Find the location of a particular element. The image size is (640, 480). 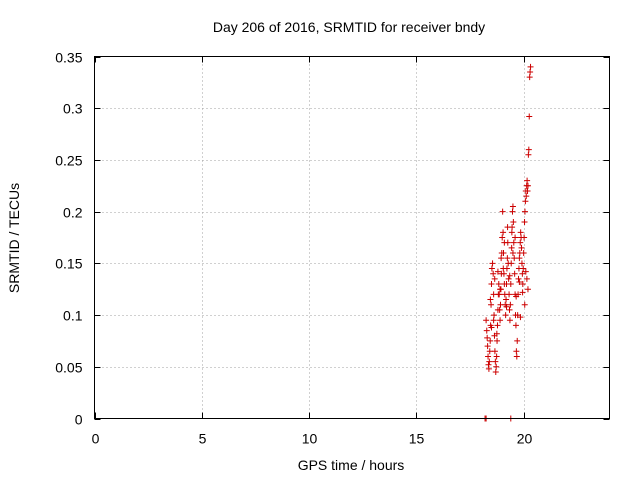

x-axis-title: GPS time / hours is located at coordinates (351, 465).